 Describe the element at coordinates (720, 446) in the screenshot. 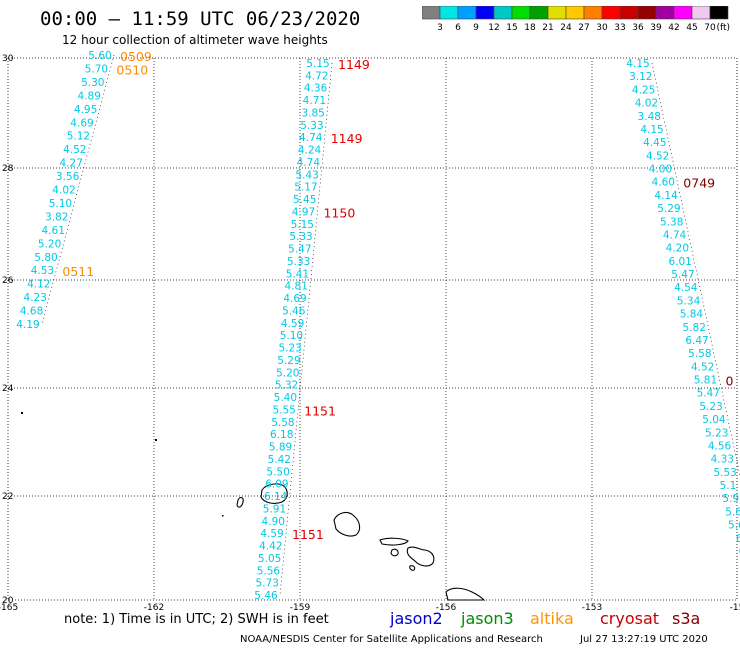

I see `swh-value: 4.56` at that location.